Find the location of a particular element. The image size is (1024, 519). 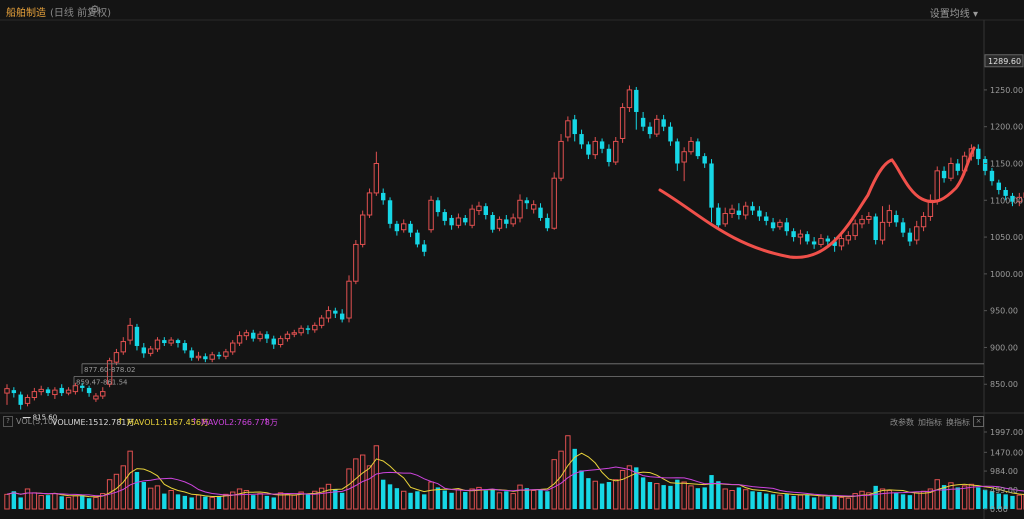

mavol2-line is located at coordinates (515, 481).